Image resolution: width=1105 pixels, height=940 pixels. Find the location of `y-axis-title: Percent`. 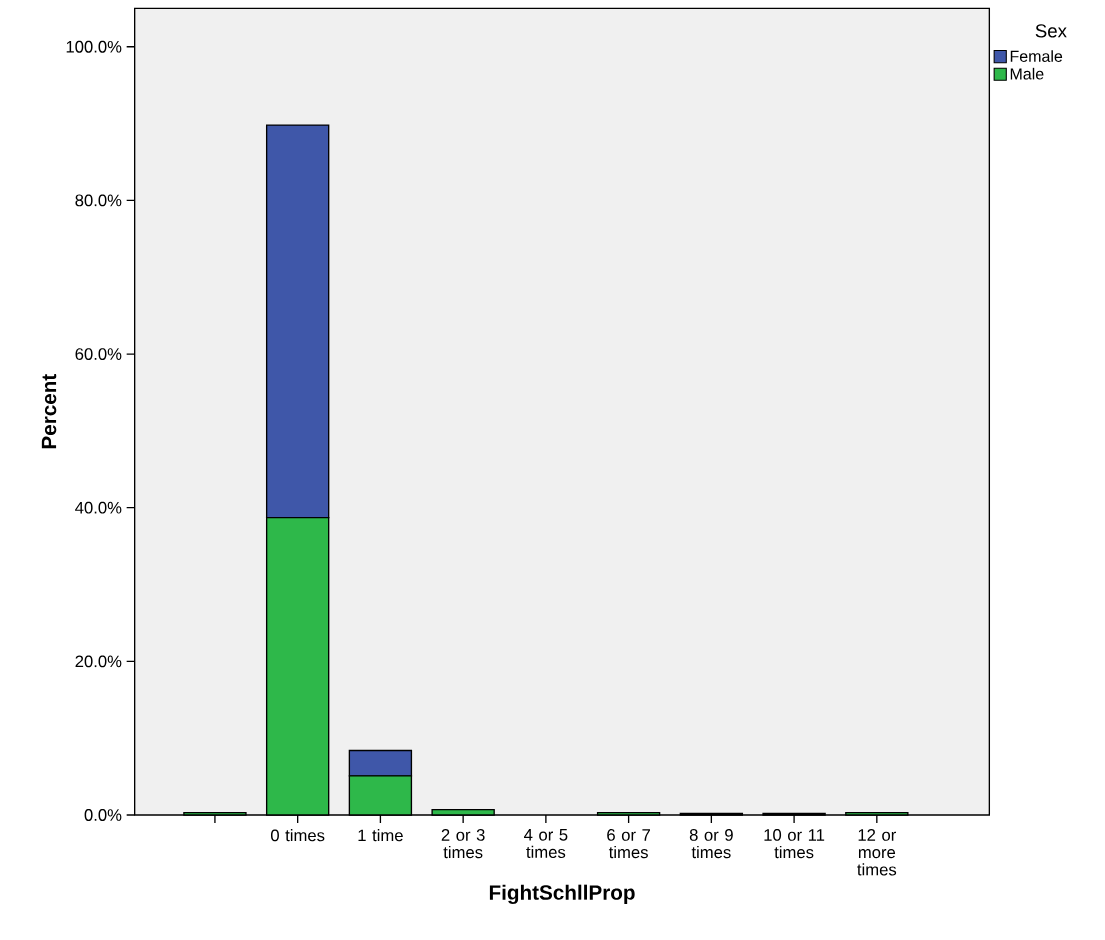

y-axis-title: Percent is located at coordinates (49, 411).